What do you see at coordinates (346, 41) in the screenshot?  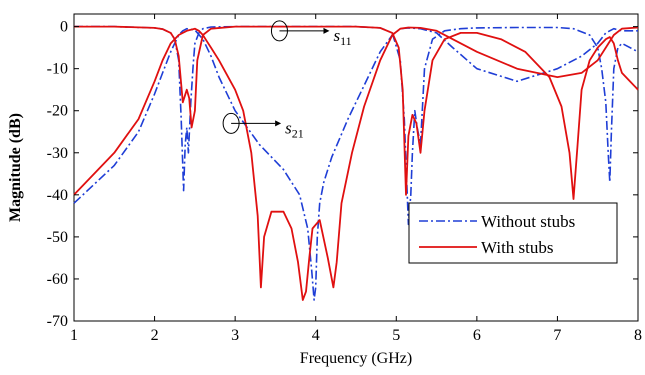 I see `annotation-subscript-11: 11` at bounding box center [346, 41].